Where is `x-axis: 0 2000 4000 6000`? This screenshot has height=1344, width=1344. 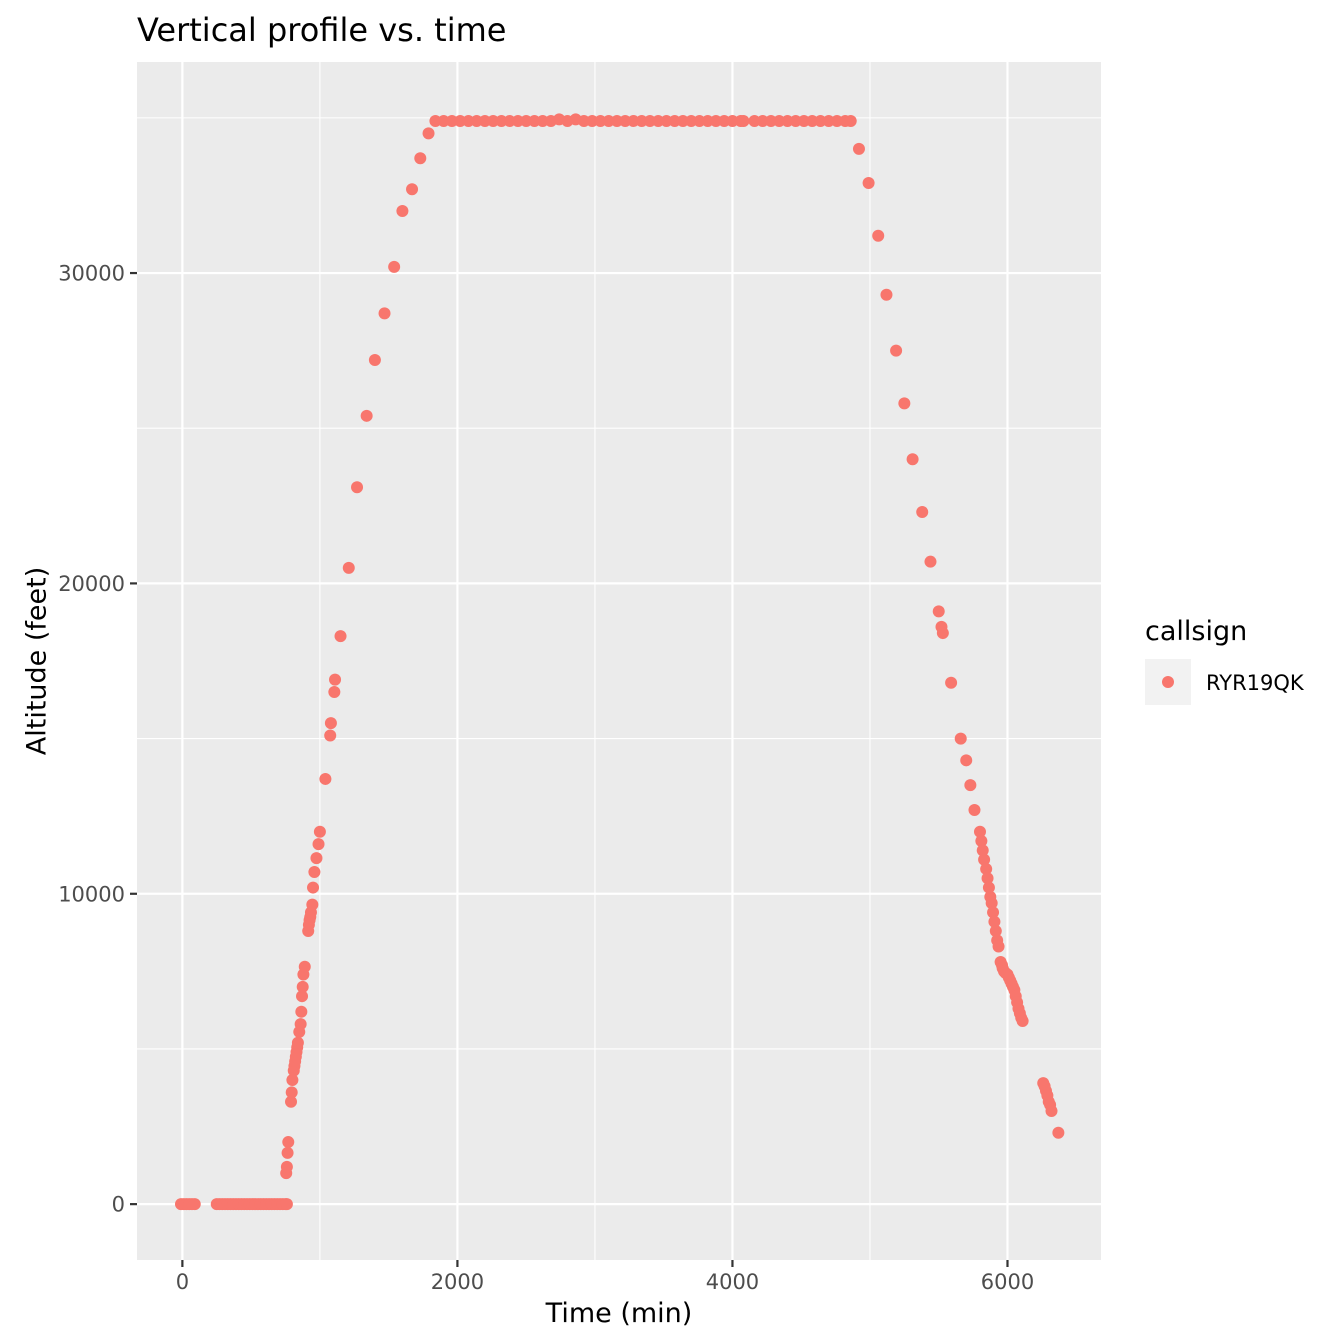 x-axis: 0 2000 4000 6000 is located at coordinates (605, 1277).